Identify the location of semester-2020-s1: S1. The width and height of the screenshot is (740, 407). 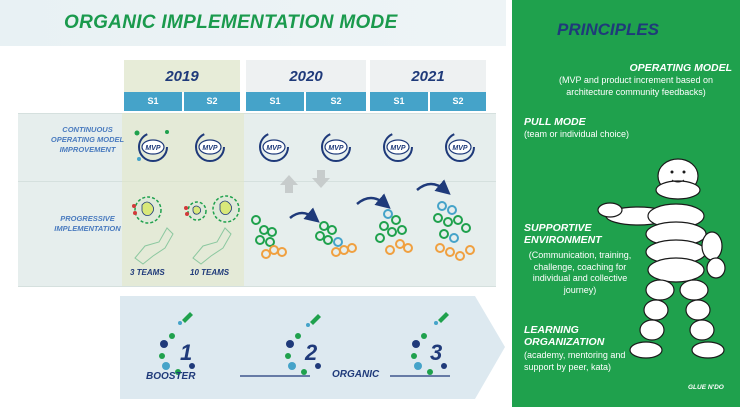
(275, 101).